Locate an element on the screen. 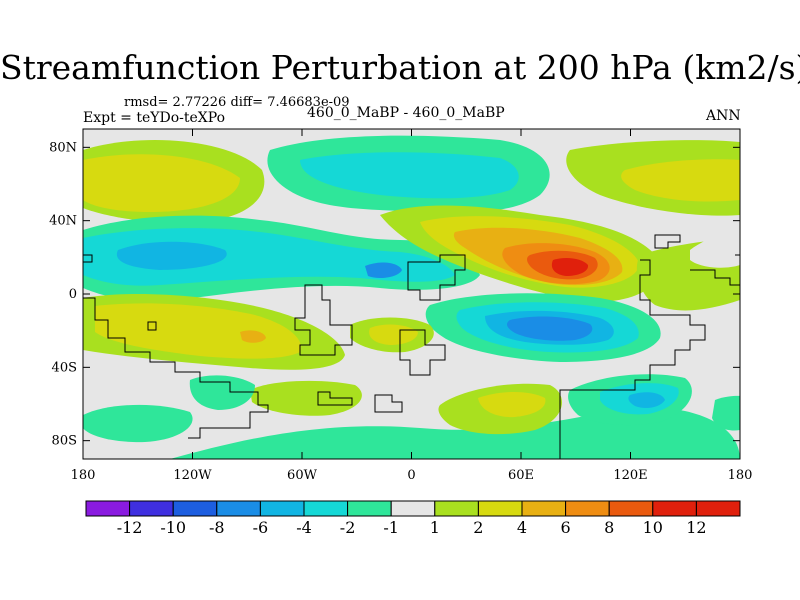 The image size is (800, 600). y-tick-label: 40S is located at coordinates (64, 367).